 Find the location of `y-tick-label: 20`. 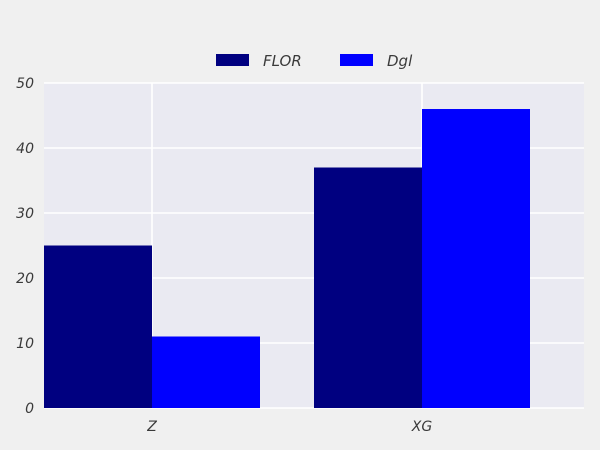

y-tick-label: 20 is located at coordinates (25, 279).